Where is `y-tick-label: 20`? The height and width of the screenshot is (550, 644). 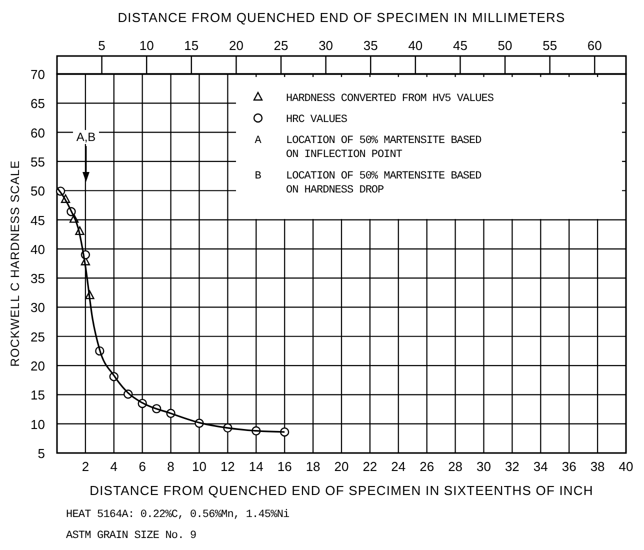
y-tick-label: 20 is located at coordinates (37, 366).